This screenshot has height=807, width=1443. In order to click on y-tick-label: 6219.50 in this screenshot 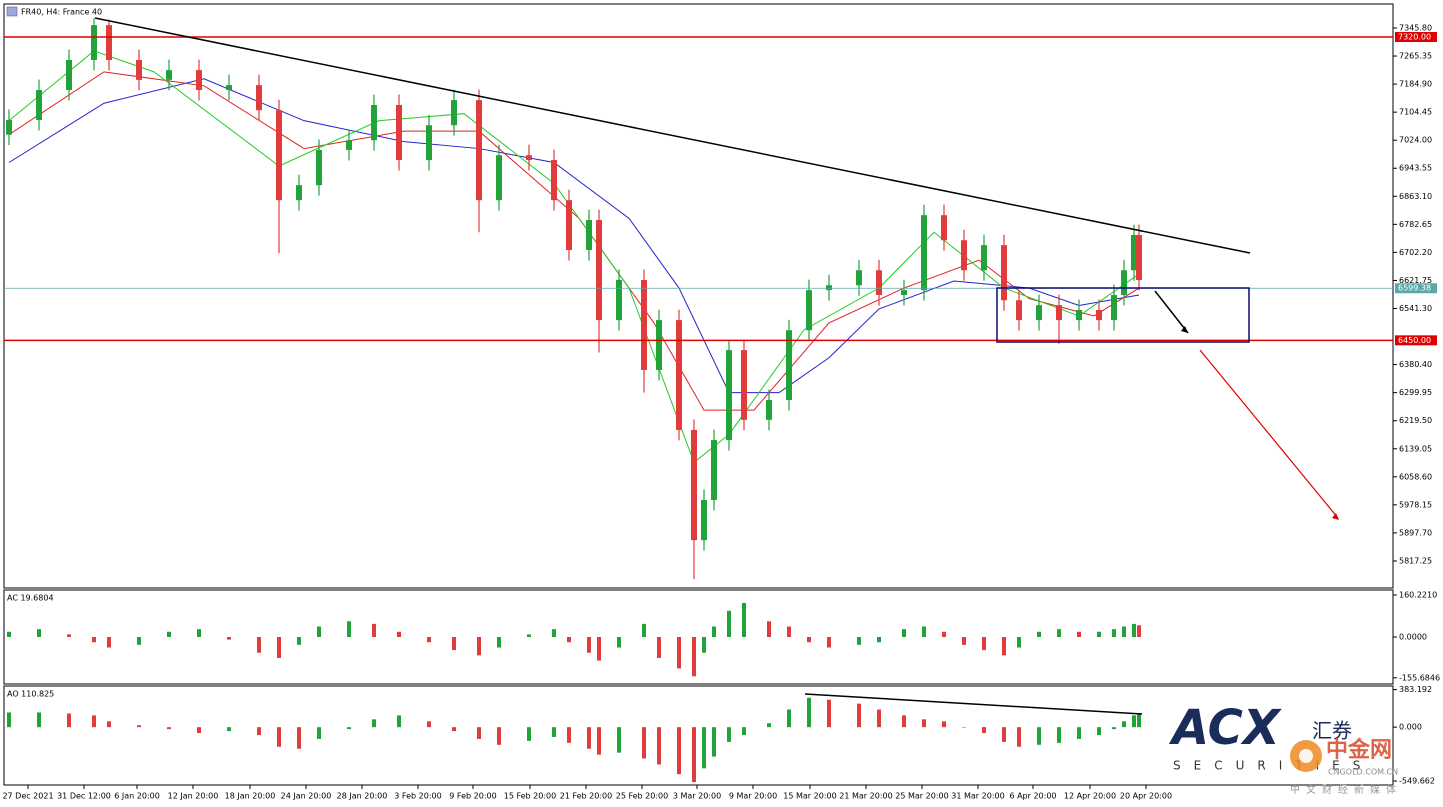, I will do `click(1415, 420)`.